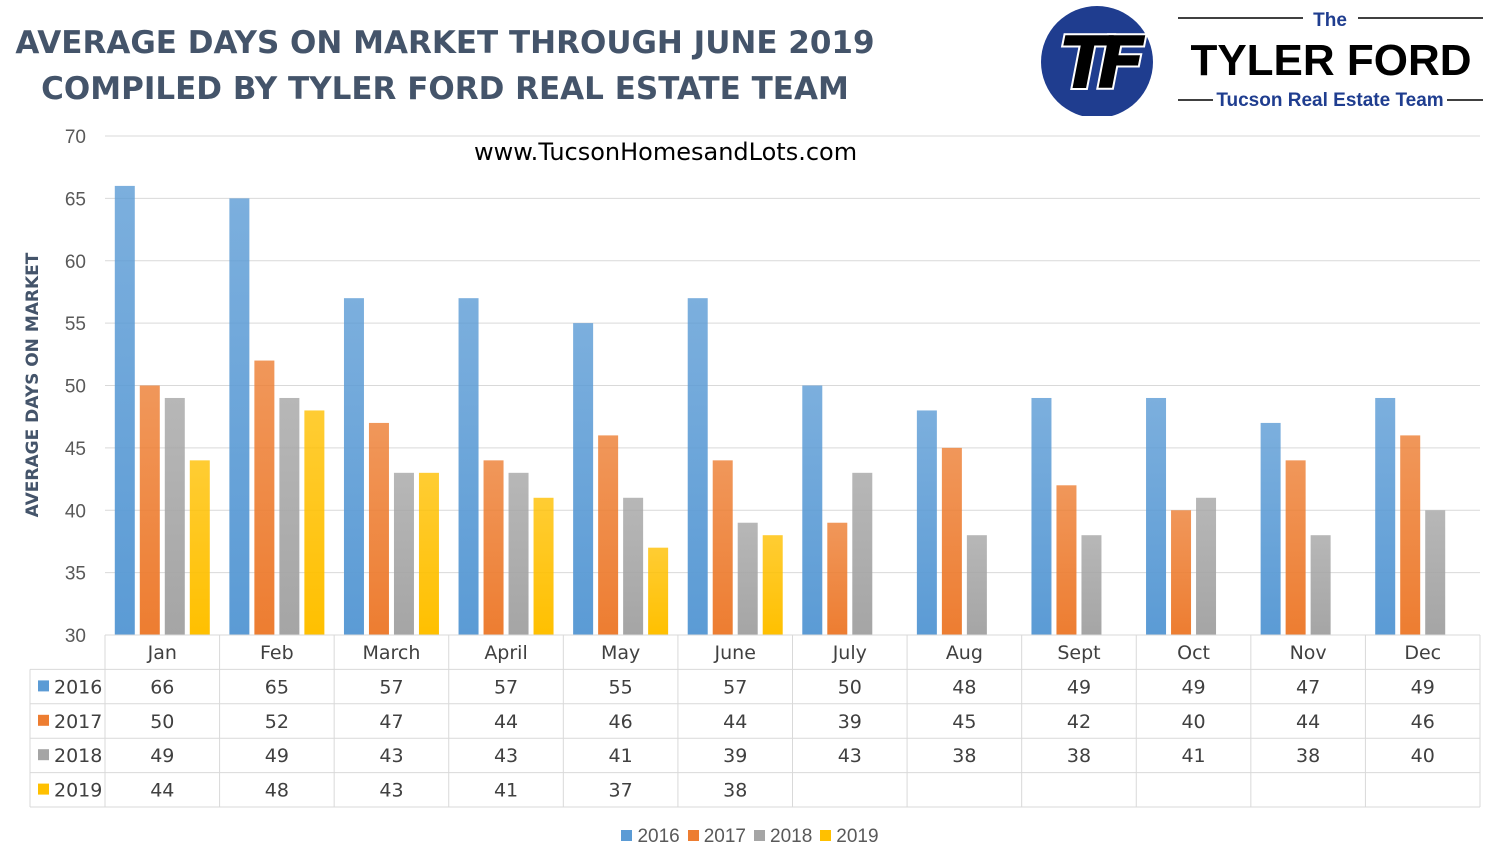 The image size is (1500, 863). Describe the element at coordinates (724, 836) in the screenshot. I see `legend-label: 2017` at that location.